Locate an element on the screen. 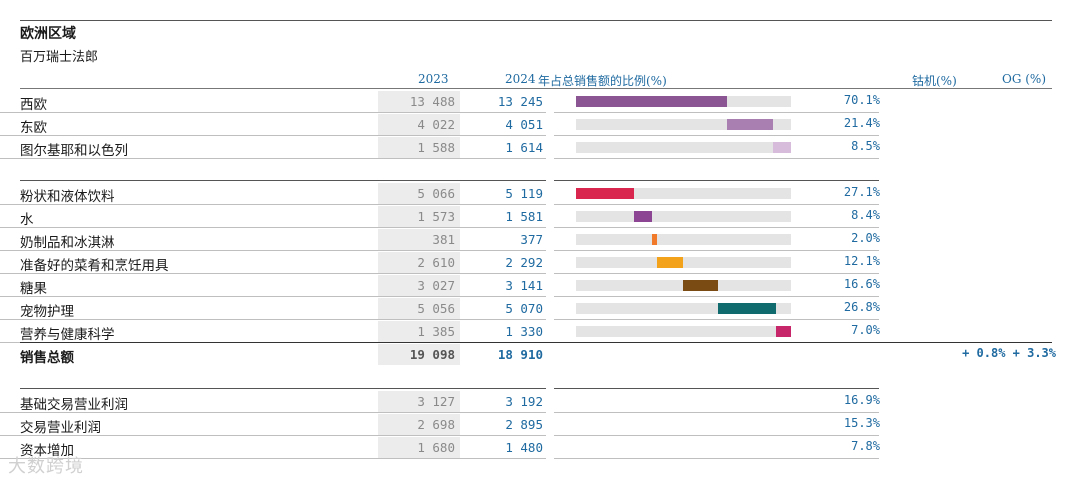 This screenshot has height=484, width=1080. category-2023-value: 381 is located at coordinates (419, 239).